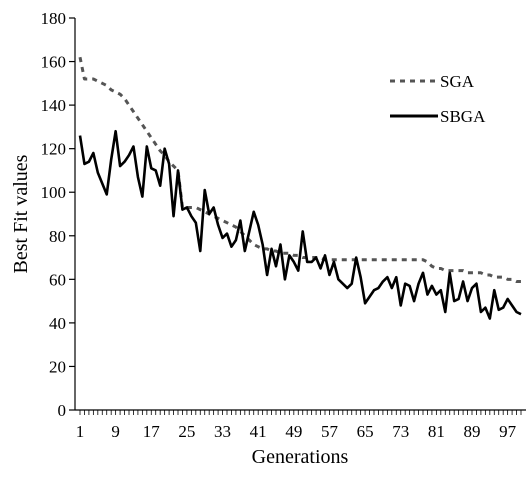  What do you see at coordinates (62, 410) in the screenshot?
I see `y-tick-label: 0` at bounding box center [62, 410].